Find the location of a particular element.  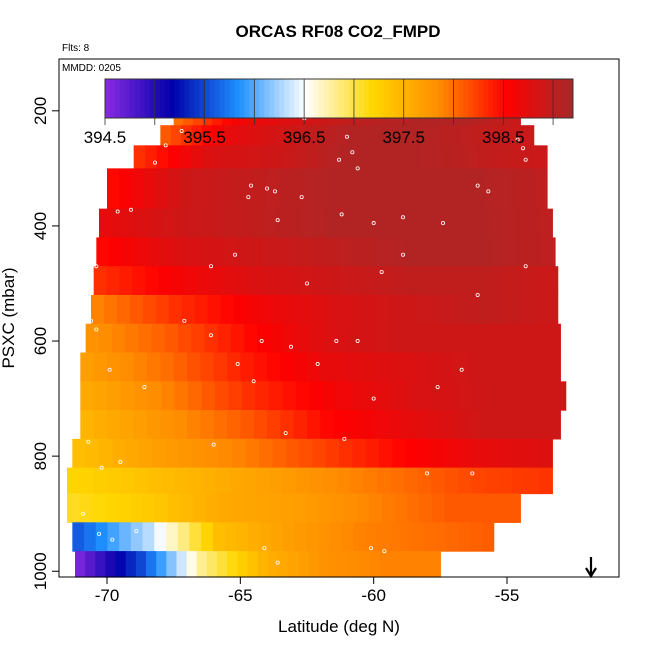

y-axis-label: PSXC (mbar) is located at coordinates (9, 317).